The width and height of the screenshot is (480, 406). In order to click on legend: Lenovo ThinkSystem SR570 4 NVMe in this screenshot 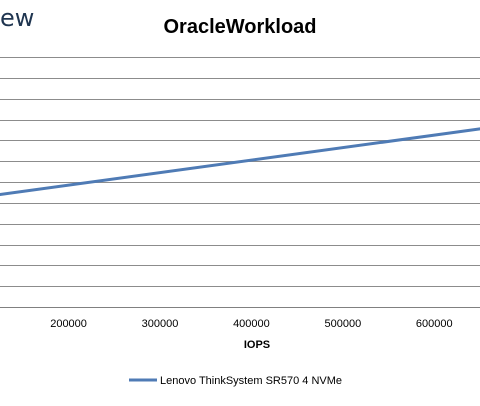, I will do `click(235, 381)`.